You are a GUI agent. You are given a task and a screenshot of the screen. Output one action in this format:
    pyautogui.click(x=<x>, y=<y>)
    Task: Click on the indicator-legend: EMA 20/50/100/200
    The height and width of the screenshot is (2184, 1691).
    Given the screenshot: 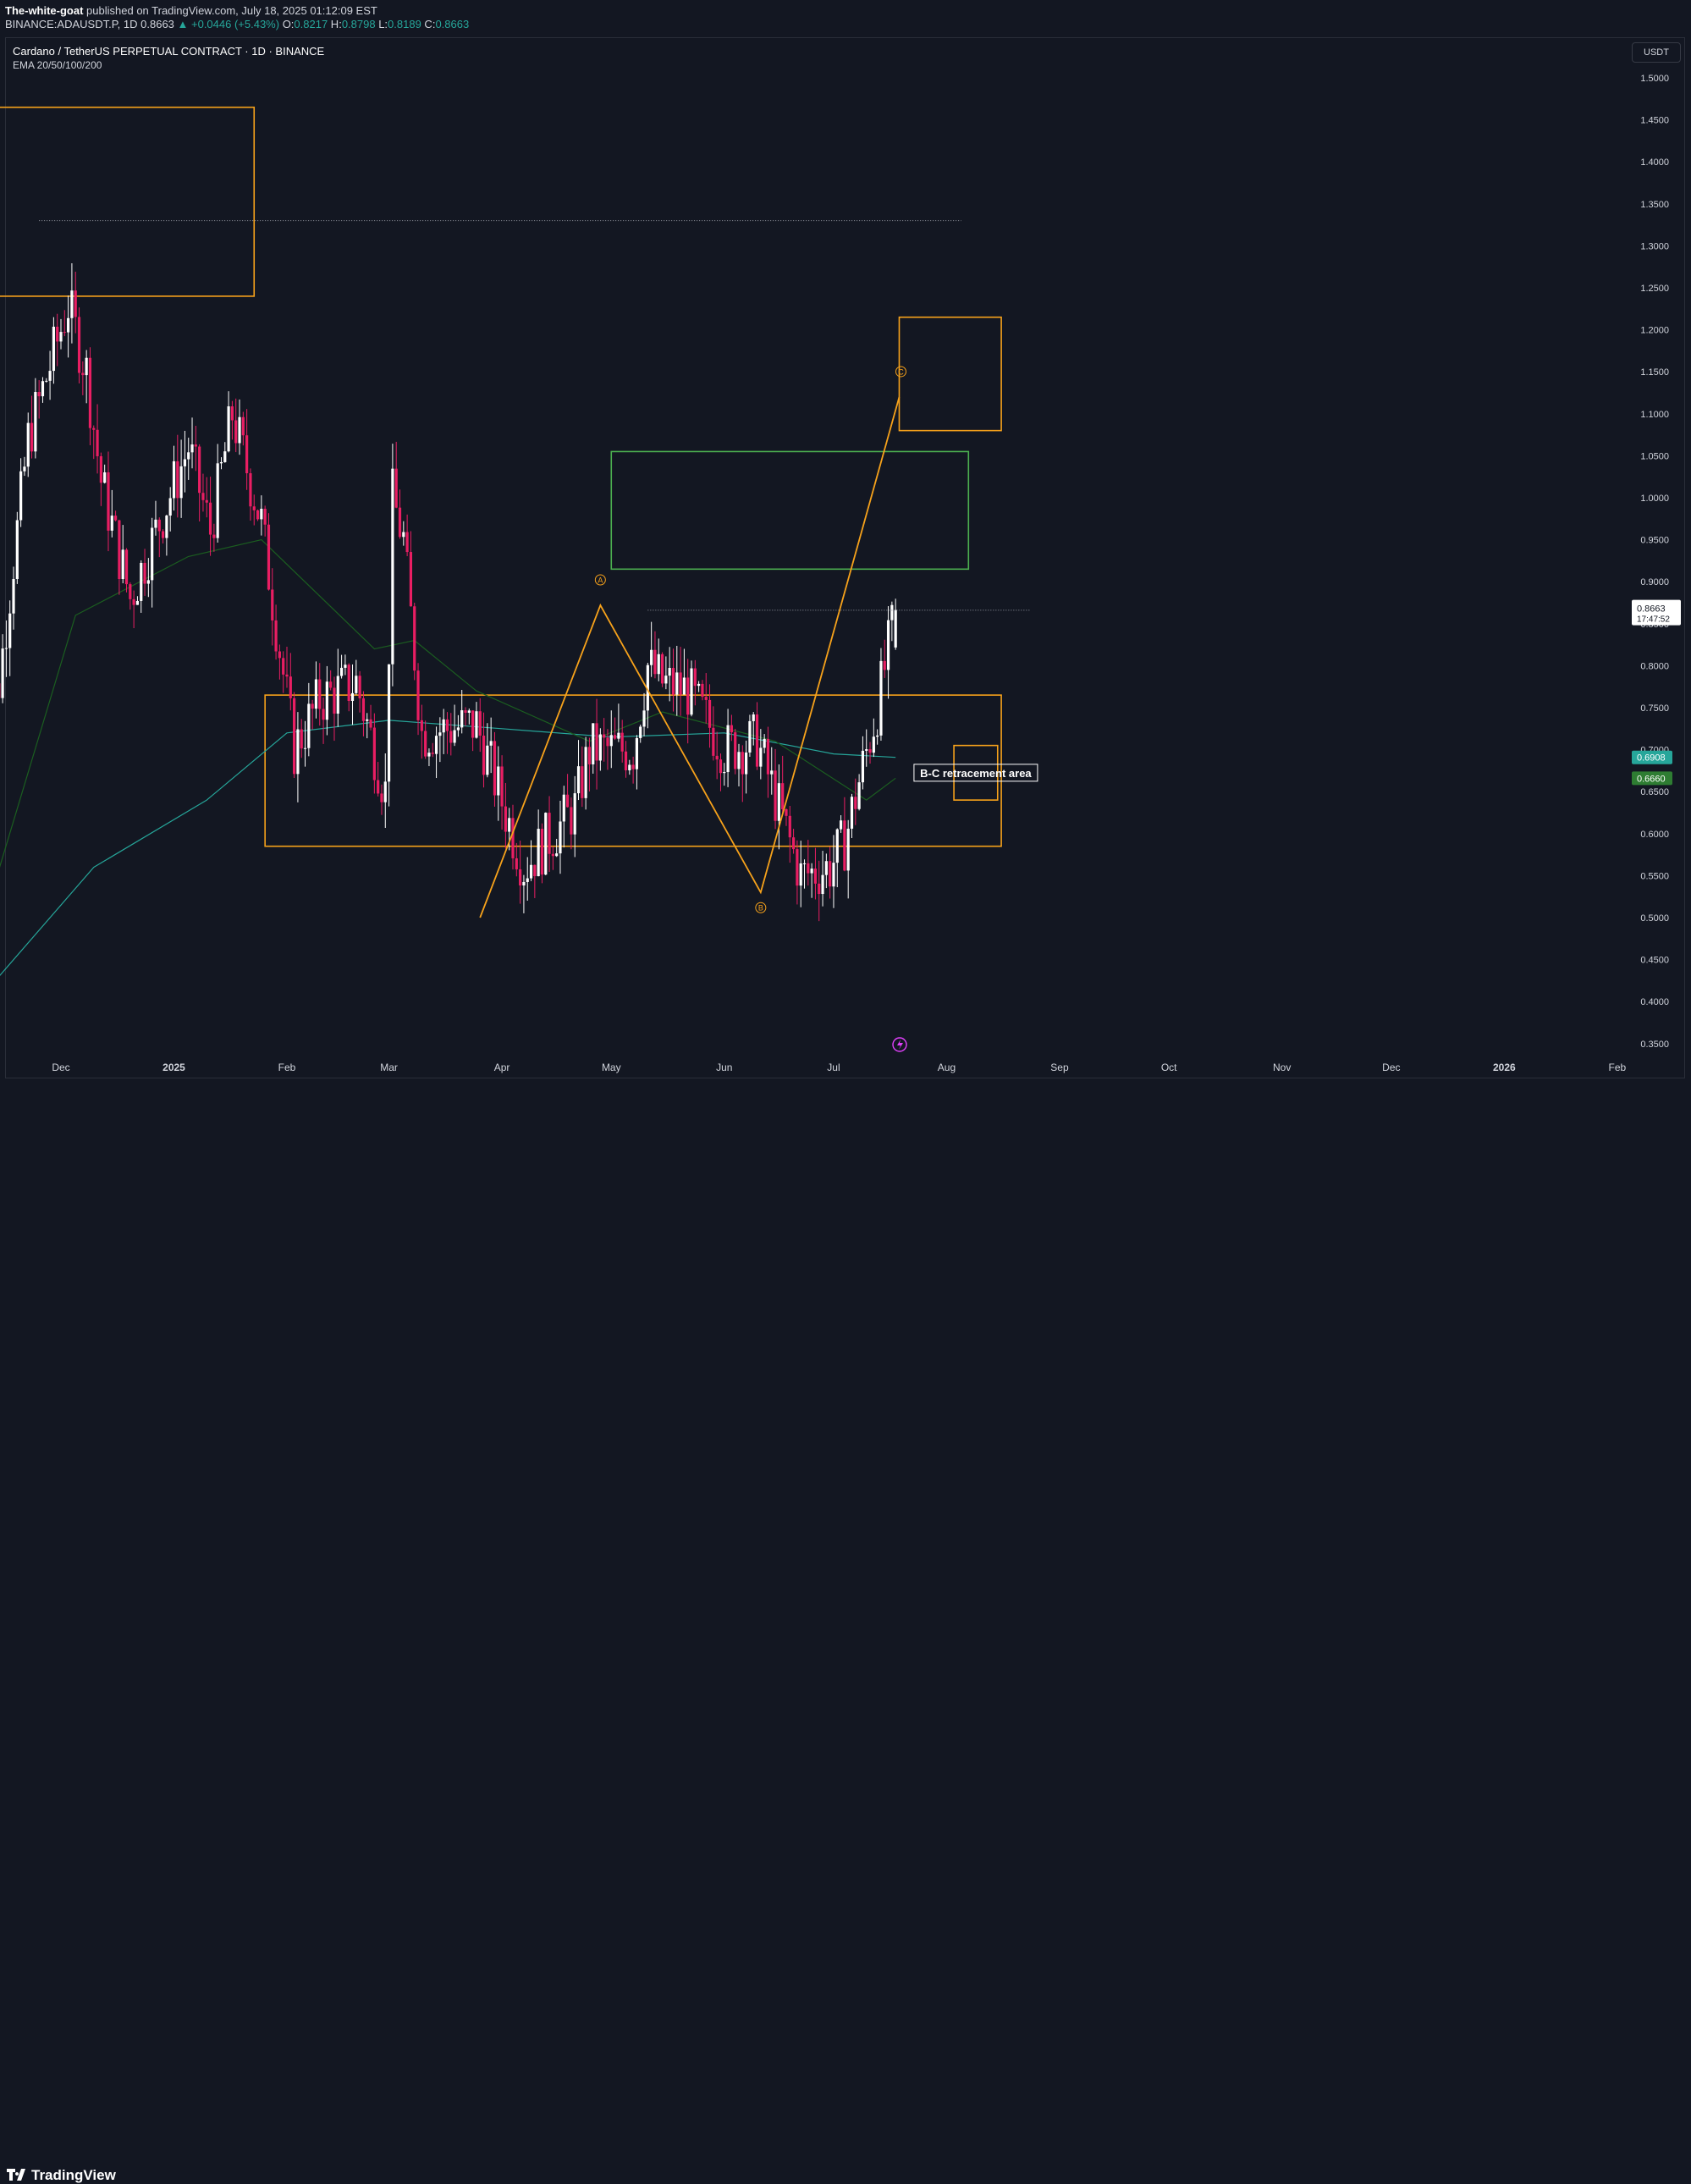 What is the action you would take?
    pyautogui.click(x=58, y=65)
    